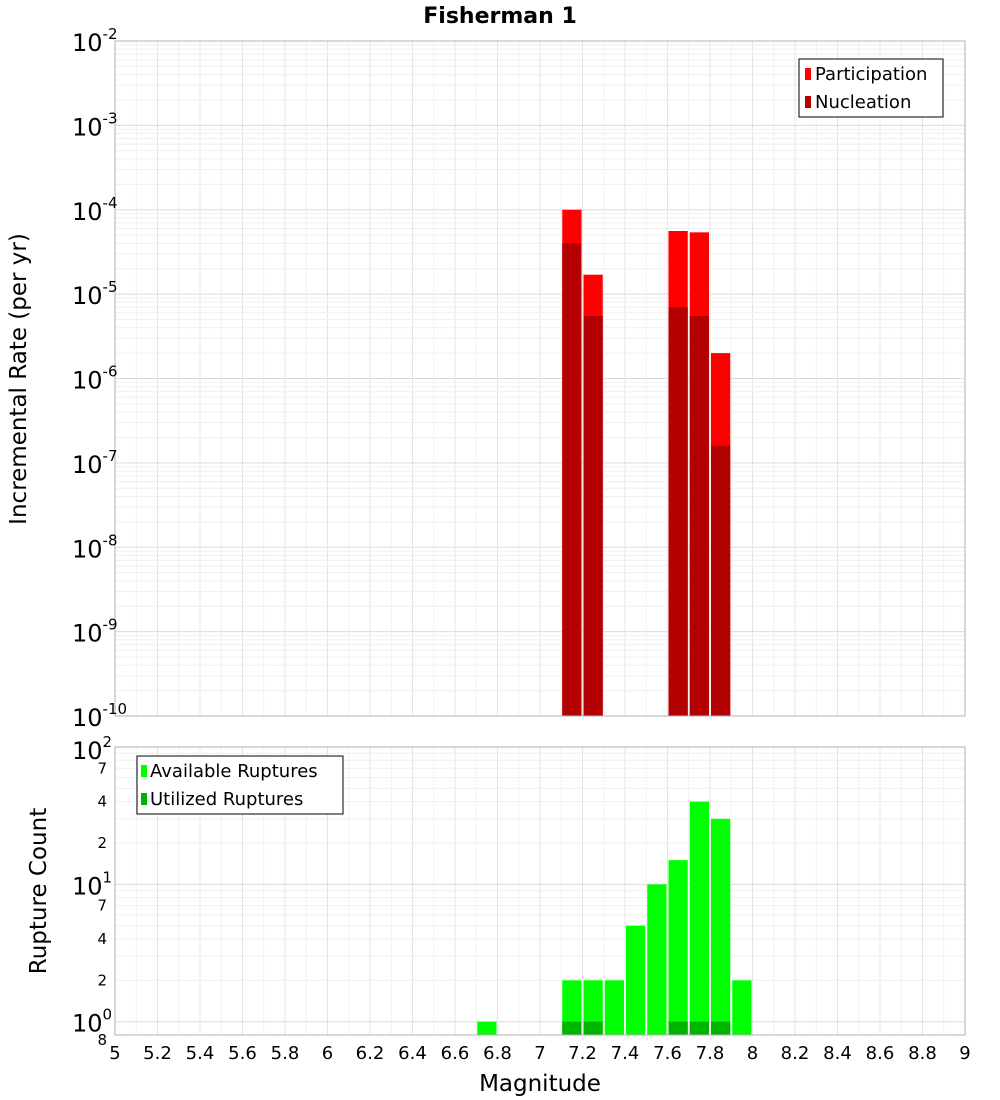 This screenshot has height=1100, width=1000. I want to click on x-tick-label: 7.8, so click(710, 1053).